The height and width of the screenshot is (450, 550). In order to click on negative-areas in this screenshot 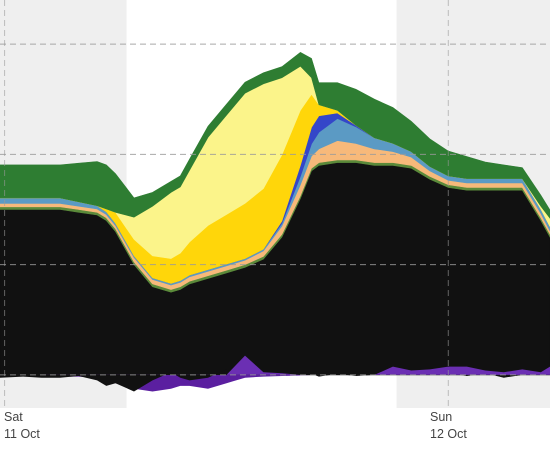, I will do `click(275, 373)`.